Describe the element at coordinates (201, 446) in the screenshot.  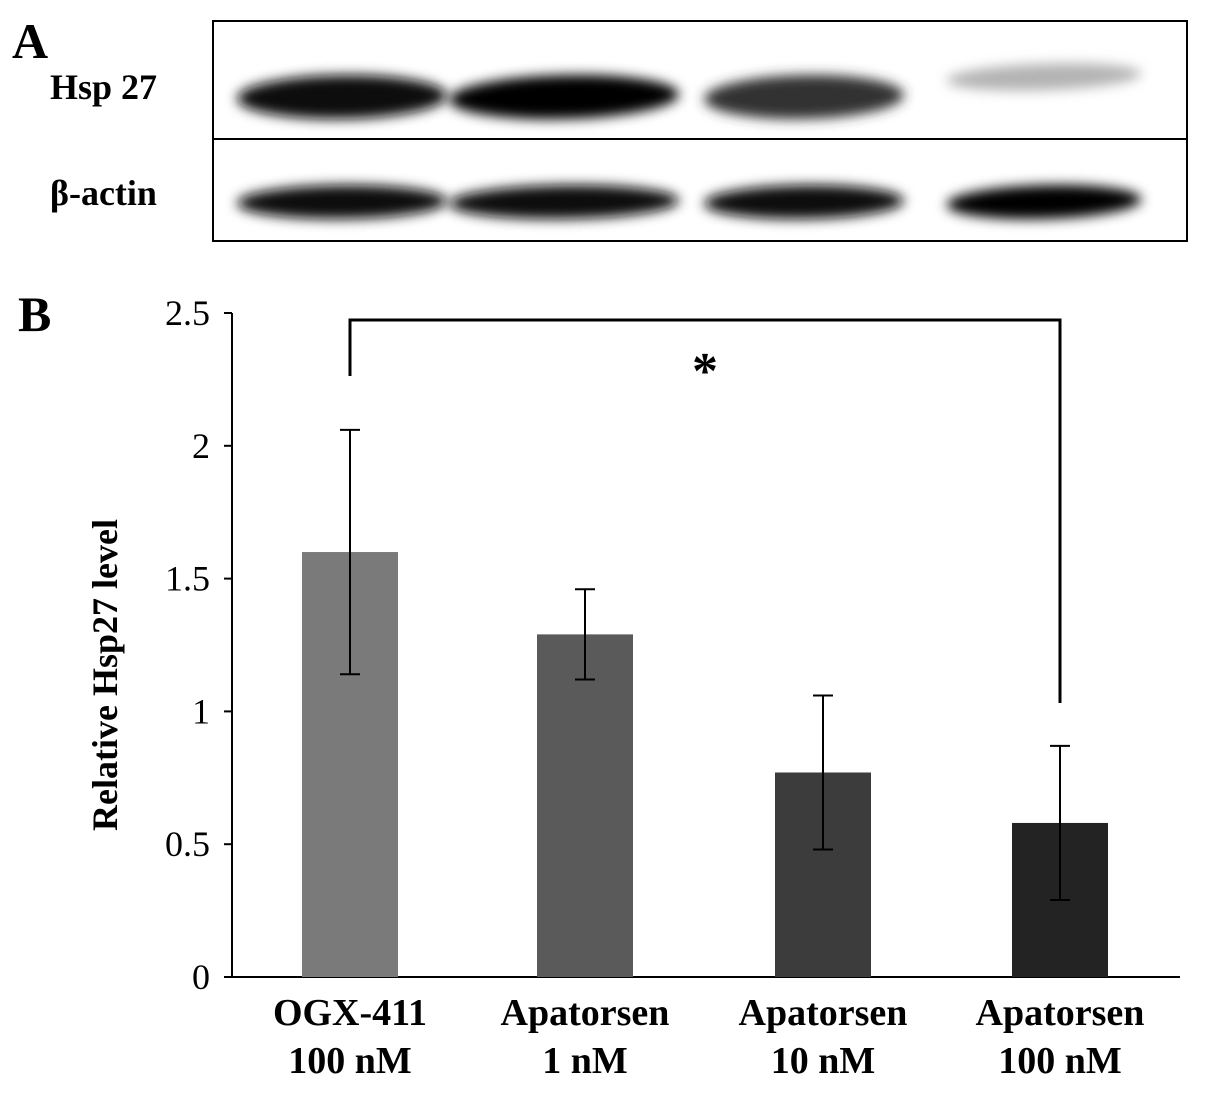
I see `y-tick-label: 2` at that location.